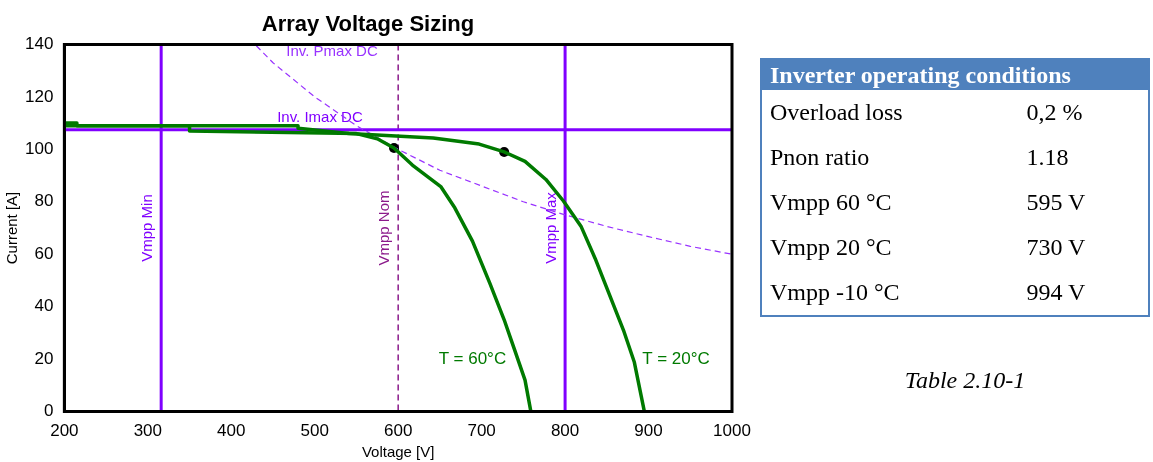  I want to click on ref-line-label: Vmpp Max, so click(550, 227).